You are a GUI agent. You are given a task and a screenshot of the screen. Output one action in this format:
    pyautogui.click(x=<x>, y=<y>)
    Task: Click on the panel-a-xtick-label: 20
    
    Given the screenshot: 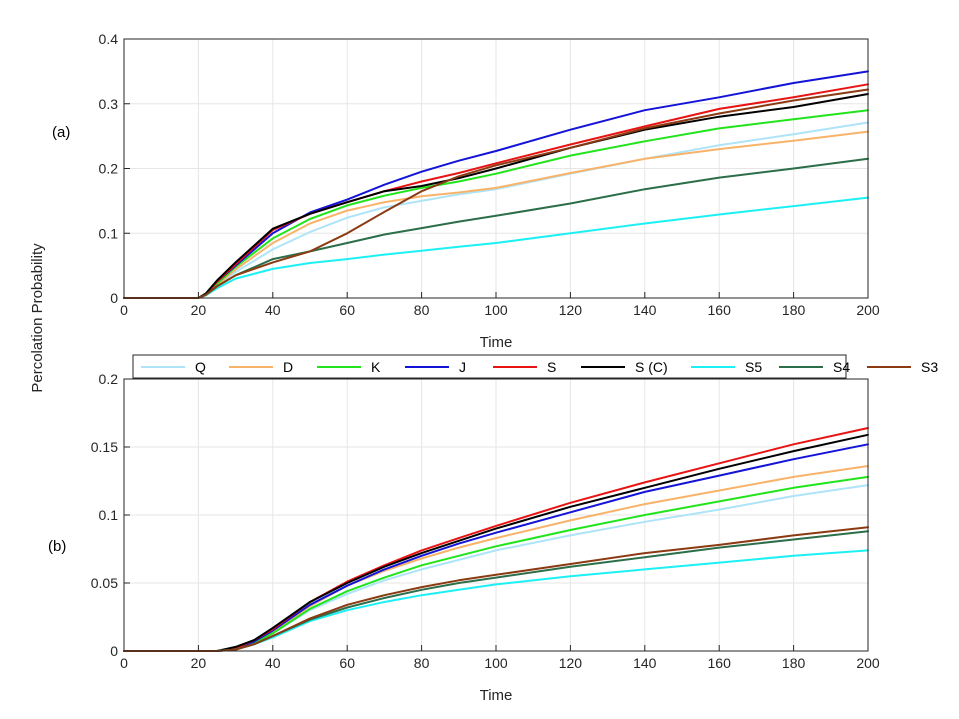 What is the action you would take?
    pyautogui.click(x=199, y=310)
    